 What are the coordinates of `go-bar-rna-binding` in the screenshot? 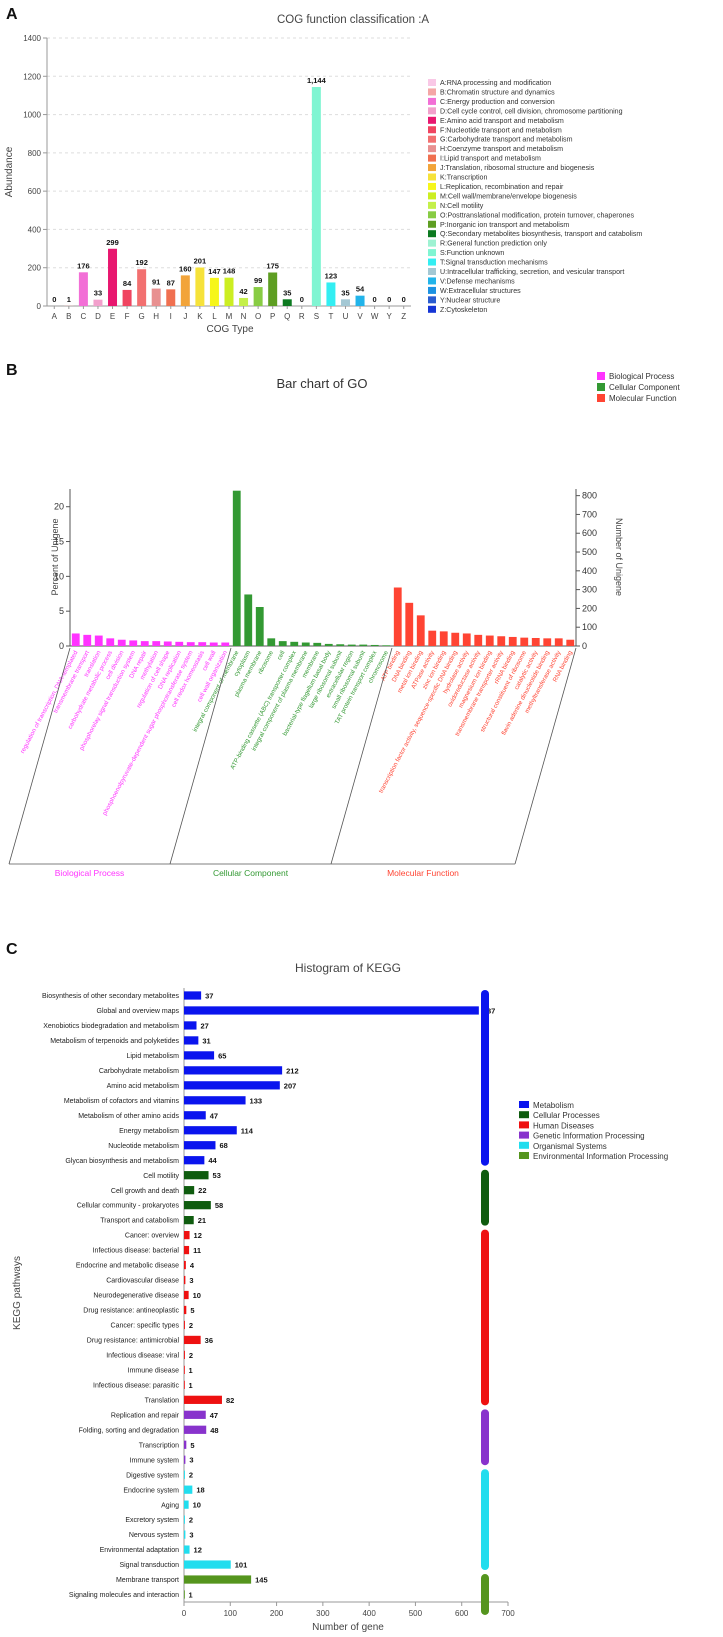 It's located at (570, 642).